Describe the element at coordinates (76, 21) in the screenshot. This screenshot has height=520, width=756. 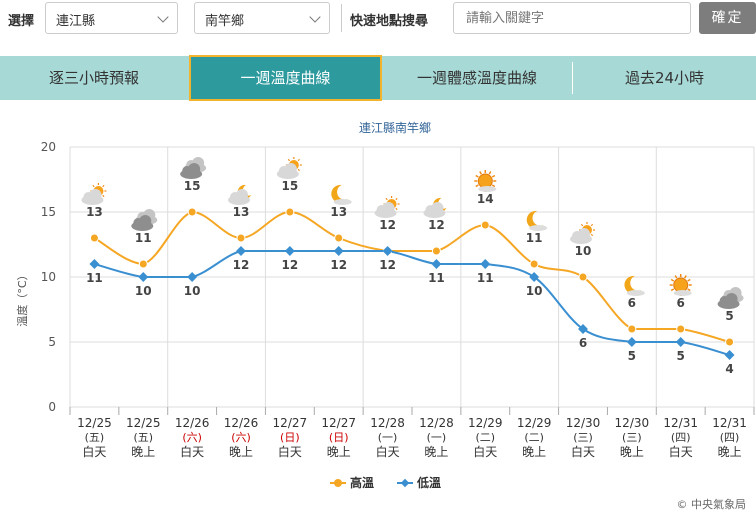
I see `county-select-value: 連江縣` at that location.